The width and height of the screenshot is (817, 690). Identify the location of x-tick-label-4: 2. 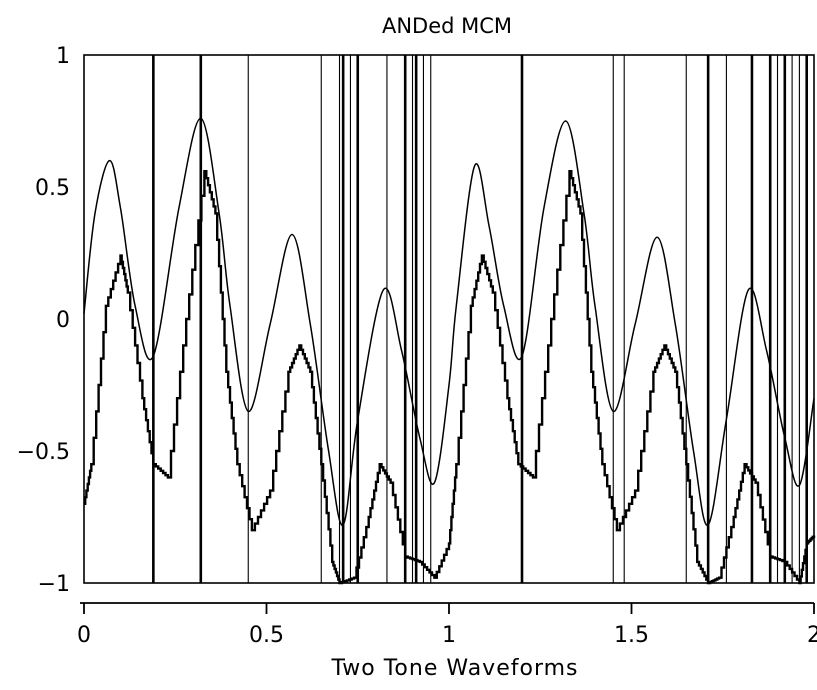
(812, 635).